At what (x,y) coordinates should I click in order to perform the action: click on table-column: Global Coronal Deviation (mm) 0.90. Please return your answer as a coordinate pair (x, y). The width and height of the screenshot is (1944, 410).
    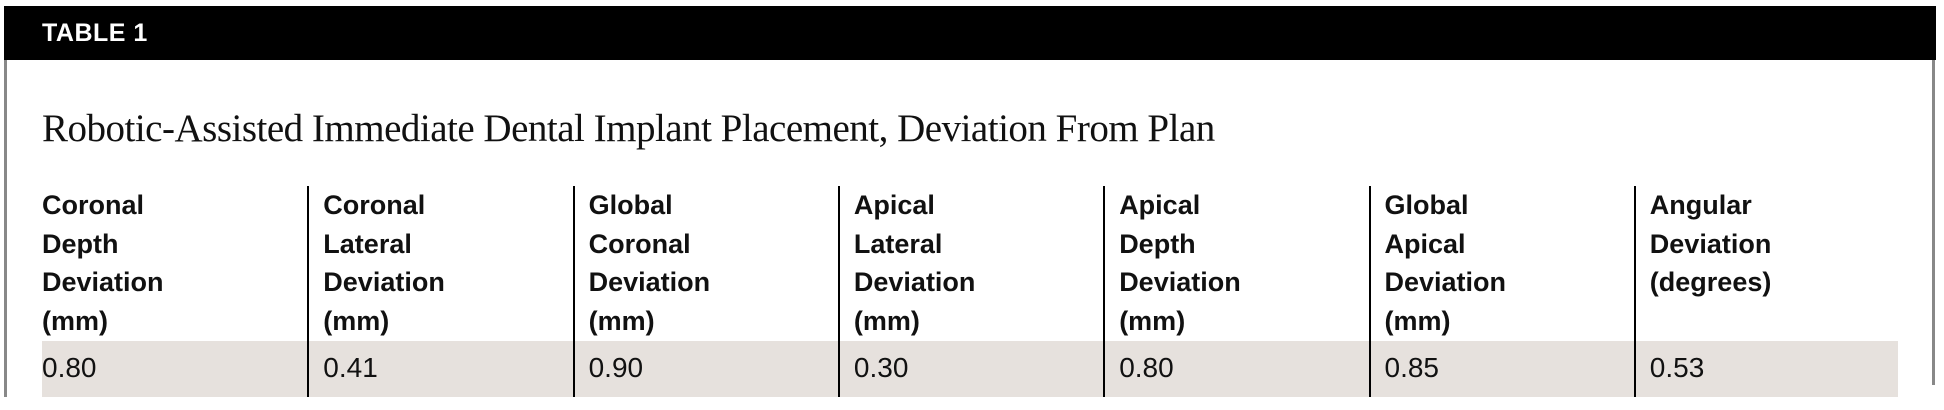
    Looking at the image, I should click on (706, 291).